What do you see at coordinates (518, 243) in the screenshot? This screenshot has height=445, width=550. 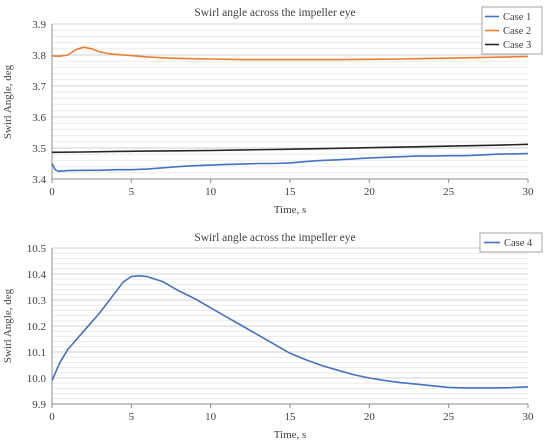 I see `legend-label-case-4: Case 4` at bounding box center [518, 243].